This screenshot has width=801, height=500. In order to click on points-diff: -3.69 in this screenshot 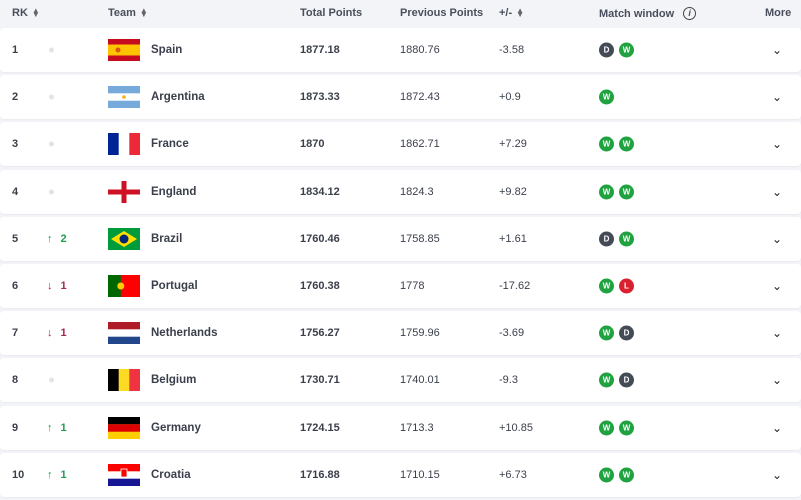, I will do `click(512, 333)`.